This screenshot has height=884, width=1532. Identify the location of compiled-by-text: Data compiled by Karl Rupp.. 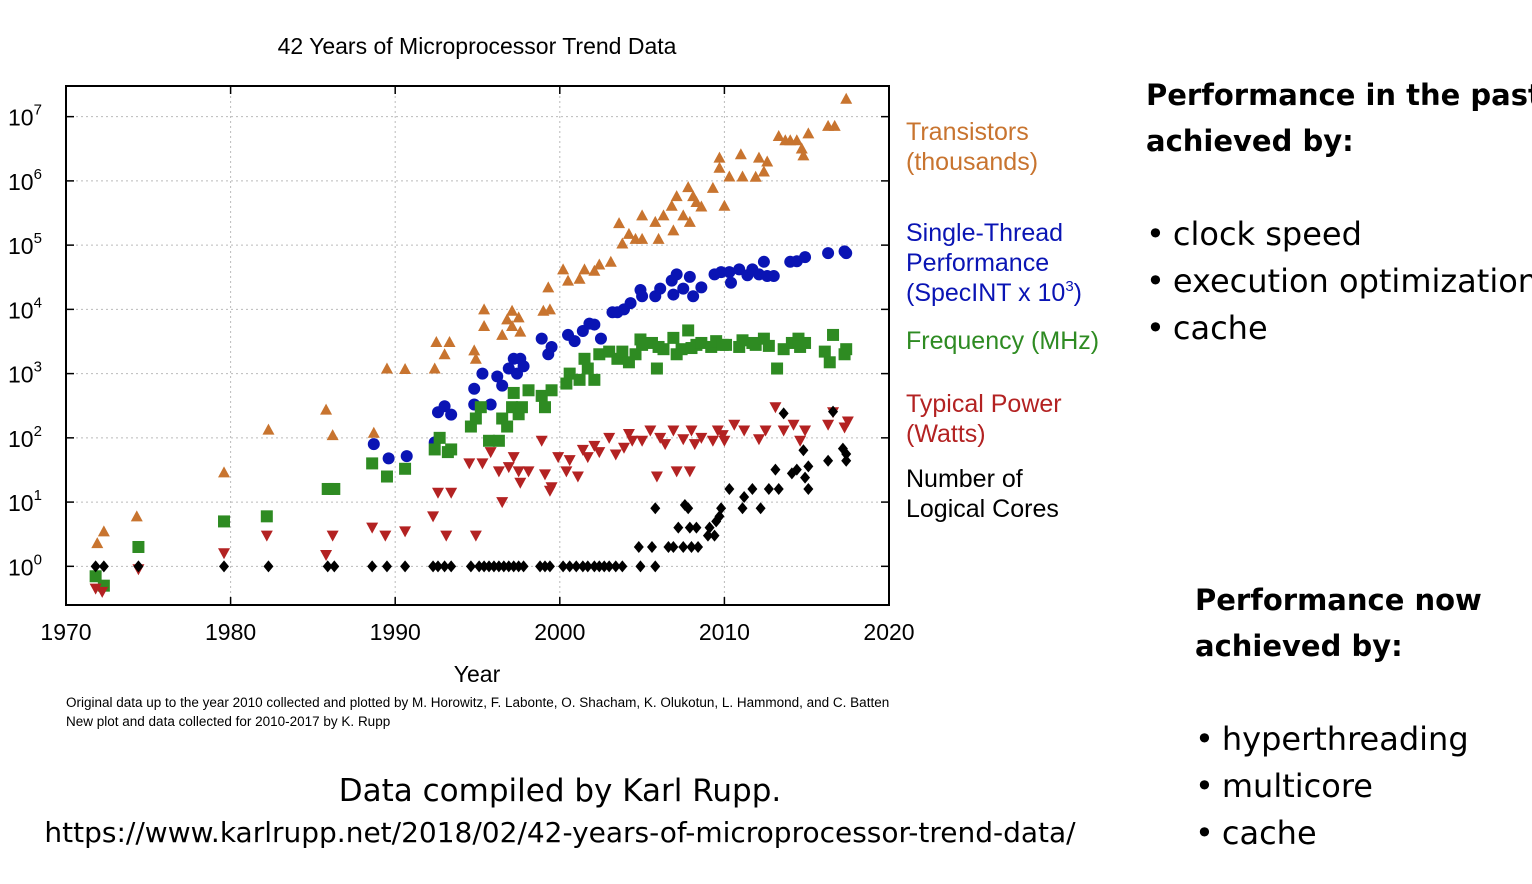
(560, 791).